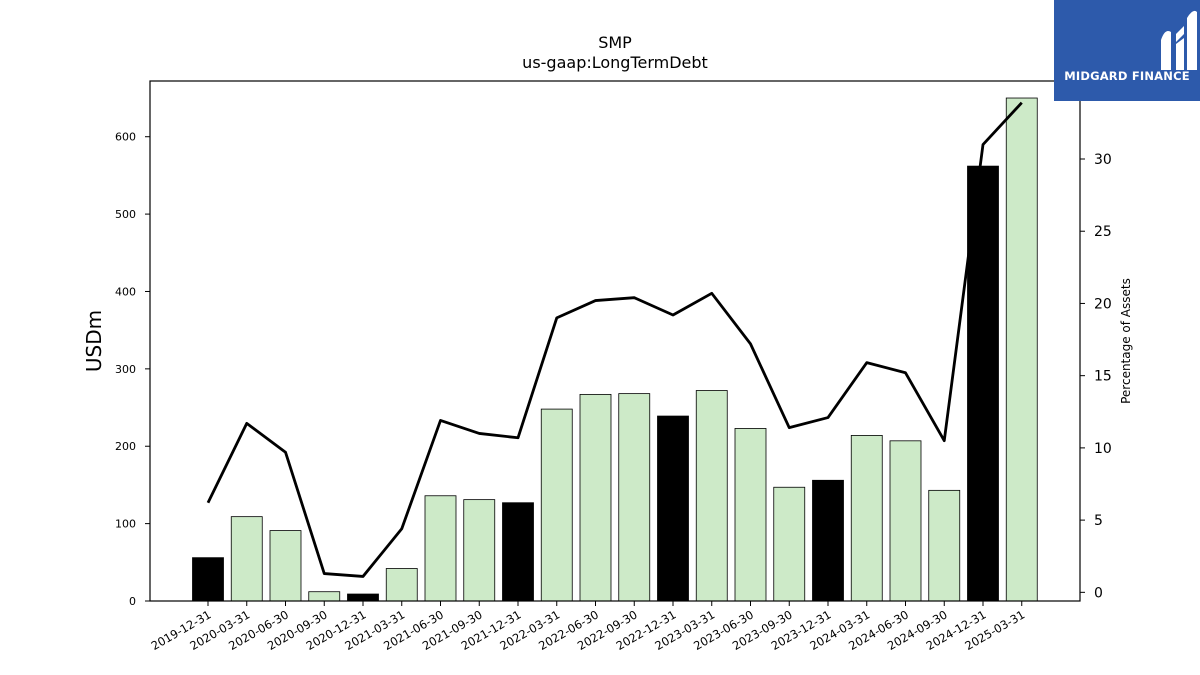 The width and height of the screenshot is (1200, 675). I want to click on y-tick-label: 200, so click(125, 446).